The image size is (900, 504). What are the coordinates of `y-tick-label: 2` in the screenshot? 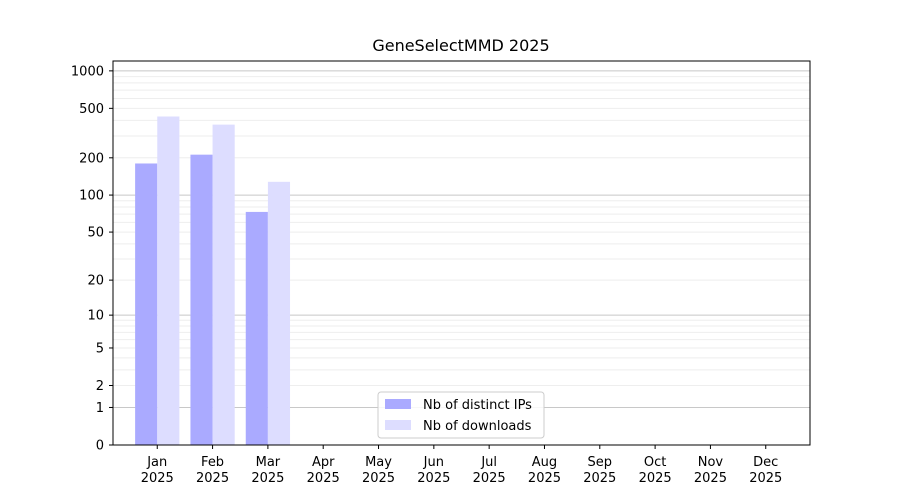 It's located at (100, 386).